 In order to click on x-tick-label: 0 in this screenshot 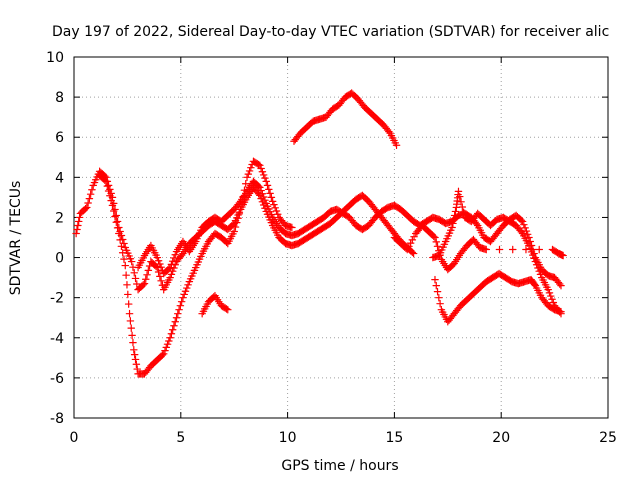, I will do `click(74, 438)`.